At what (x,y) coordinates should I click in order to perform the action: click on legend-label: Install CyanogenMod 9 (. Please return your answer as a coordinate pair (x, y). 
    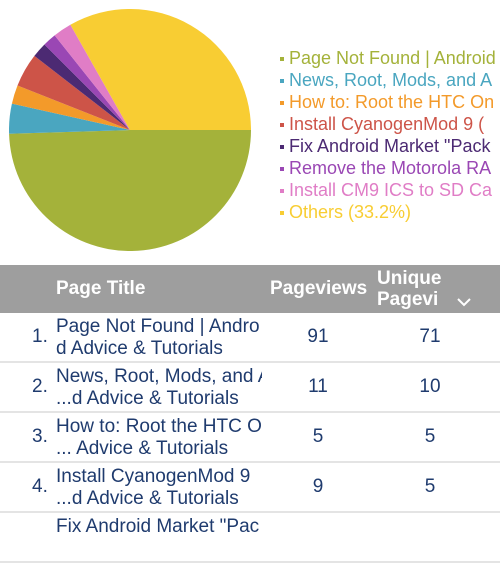
    Looking at the image, I should click on (387, 124).